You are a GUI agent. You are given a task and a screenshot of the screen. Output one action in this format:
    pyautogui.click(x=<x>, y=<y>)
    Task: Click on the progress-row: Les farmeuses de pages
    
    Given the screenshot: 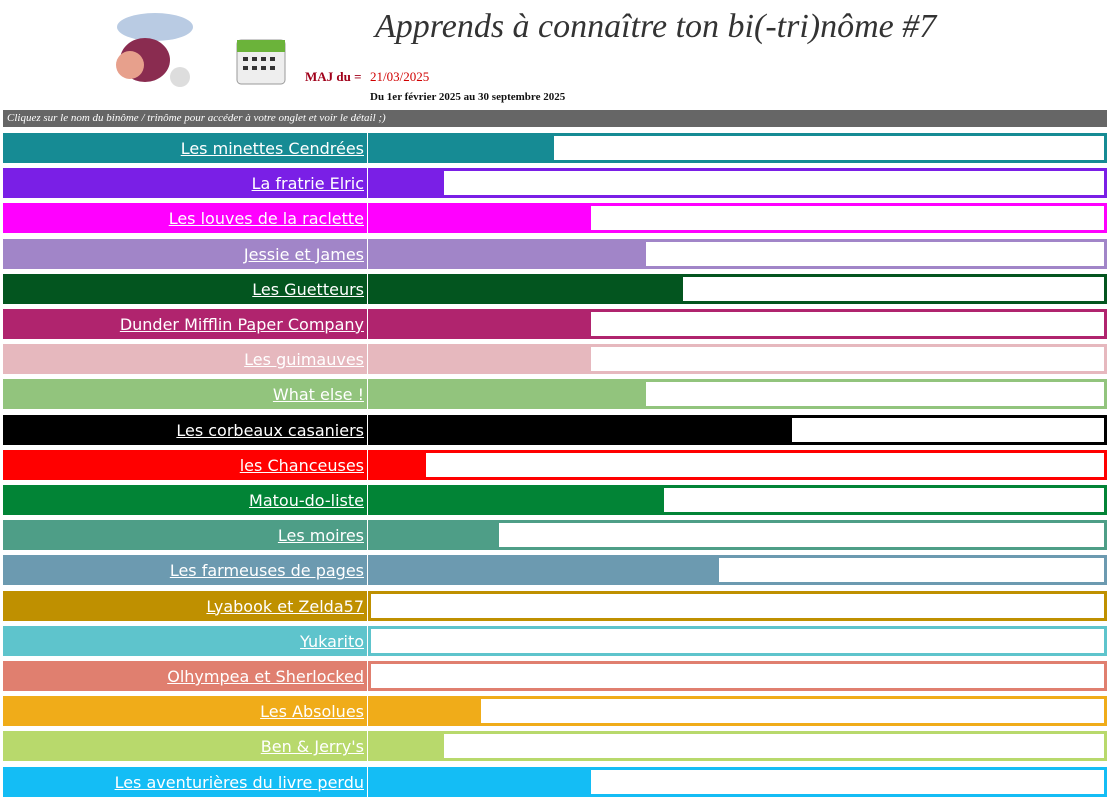 What is the action you would take?
    pyautogui.click(x=555, y=570)
    